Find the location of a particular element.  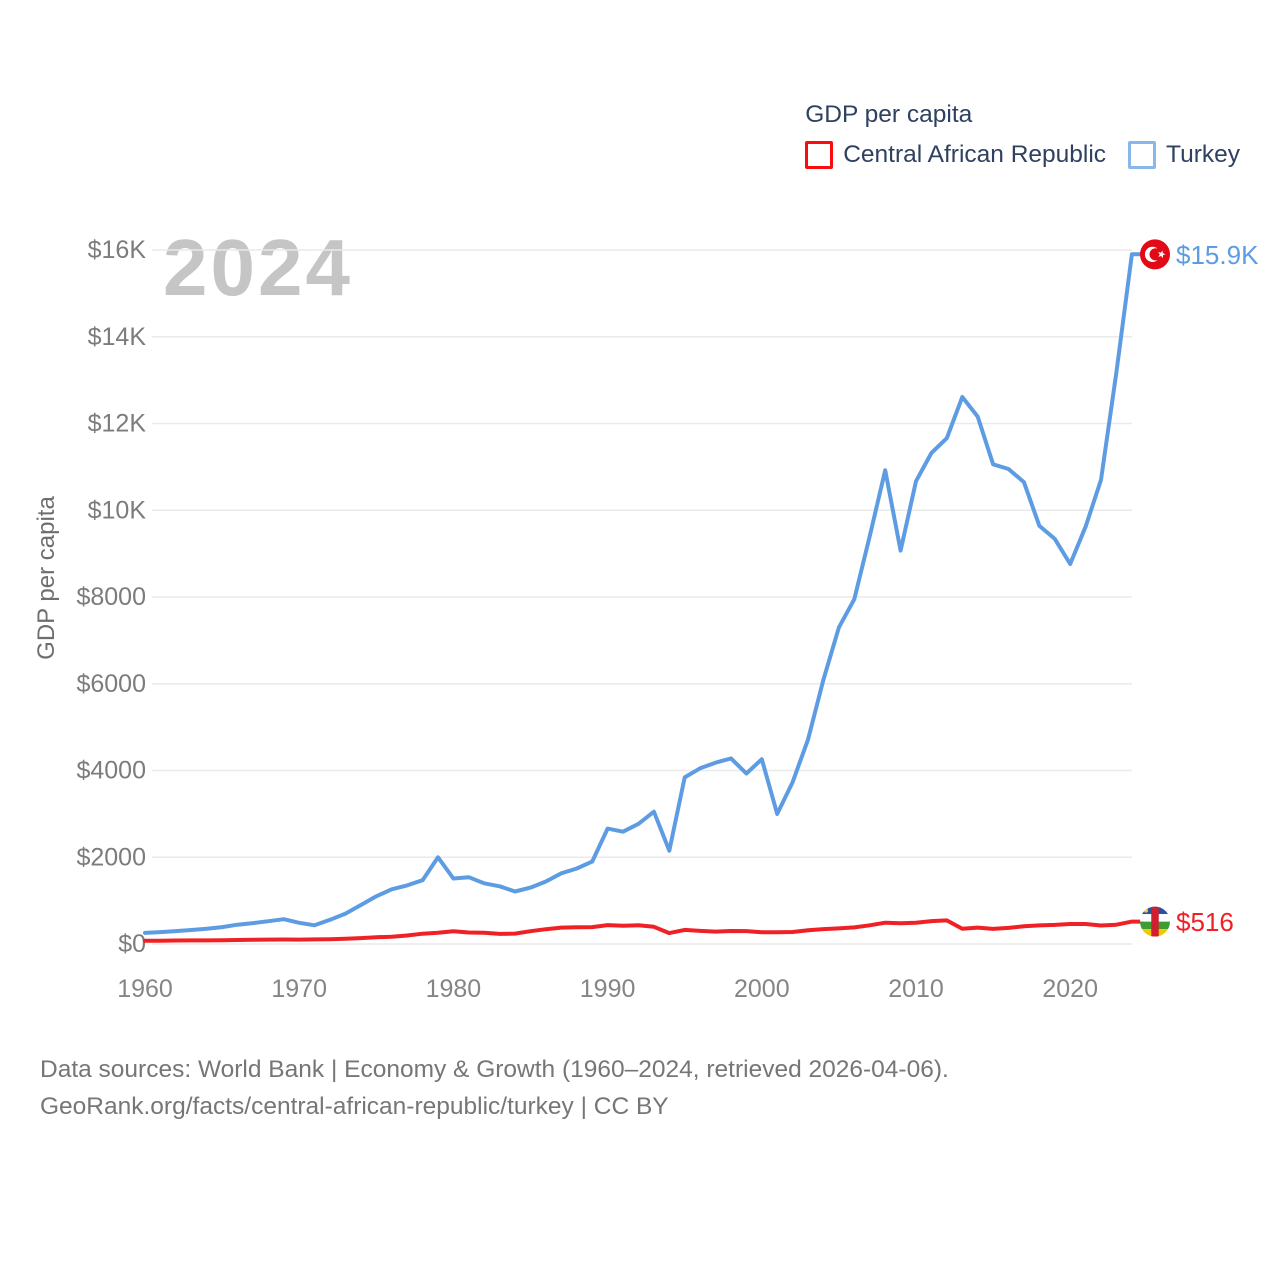

x-tick-label: 2010 is located at coordinates (916, 989).